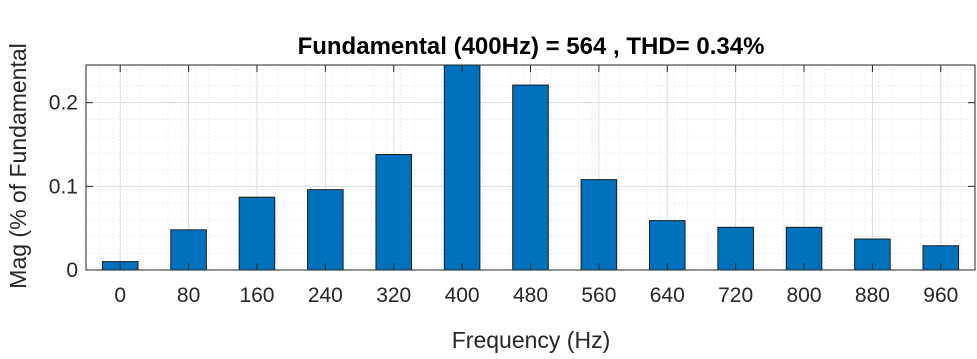 The image size is (977, 359). What do you see at coordinates (257, 233) in the screenshot?
I see `bar-160hz` at bounding box center [257, 233].